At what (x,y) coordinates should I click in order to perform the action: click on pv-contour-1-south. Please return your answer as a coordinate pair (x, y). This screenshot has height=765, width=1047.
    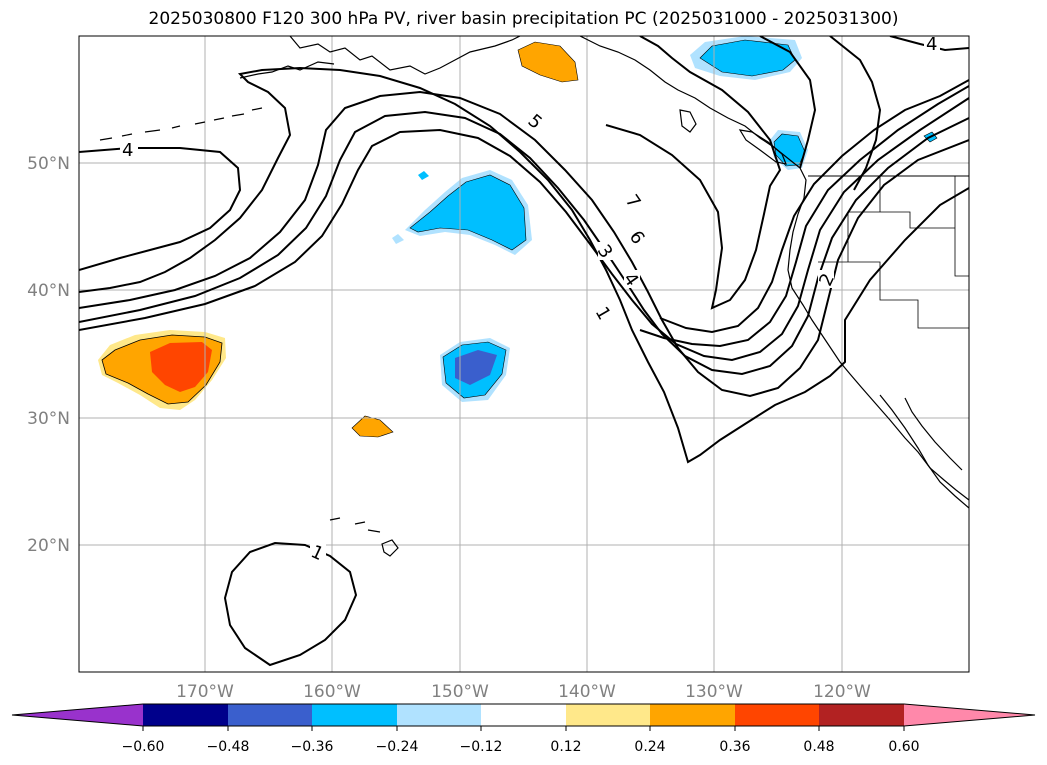
    Looking at the image, I should click on (290, 604).